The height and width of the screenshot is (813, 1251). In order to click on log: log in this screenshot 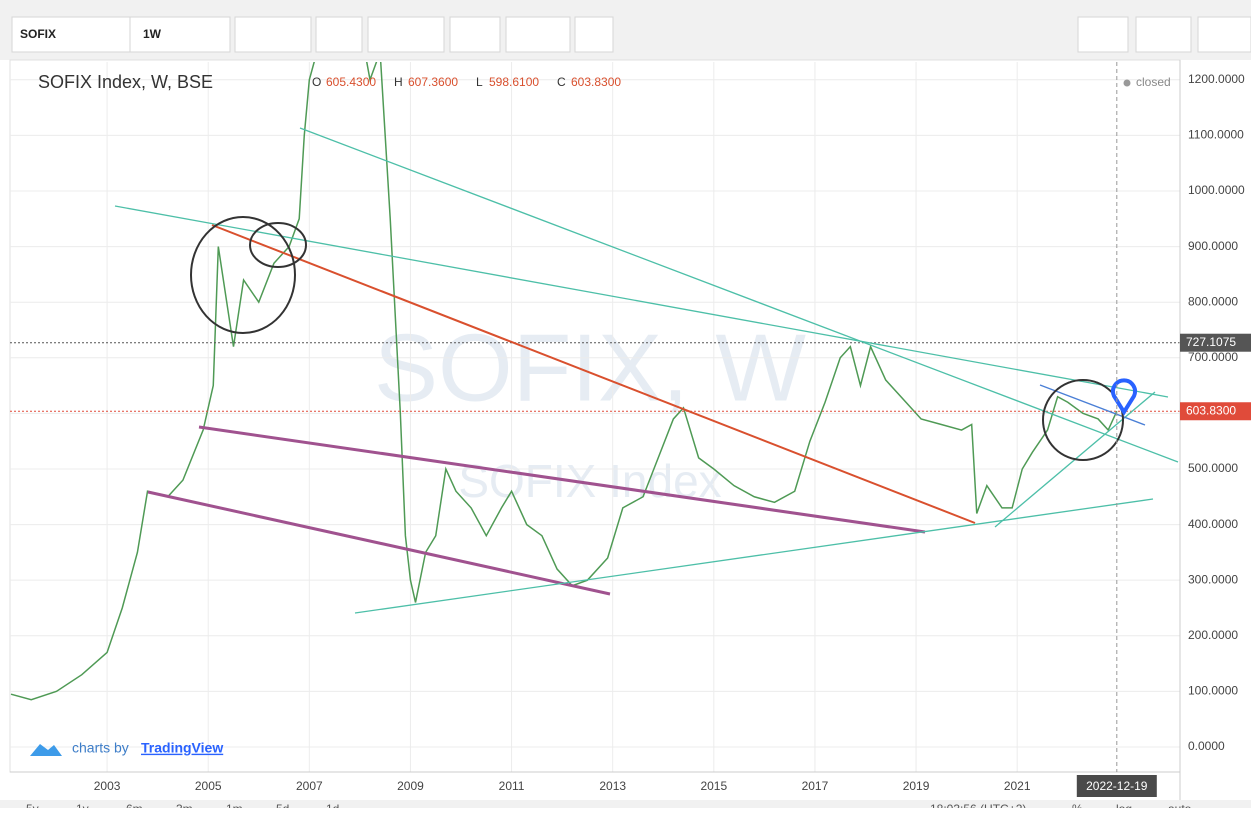, I will do `click(1124, 805)`.